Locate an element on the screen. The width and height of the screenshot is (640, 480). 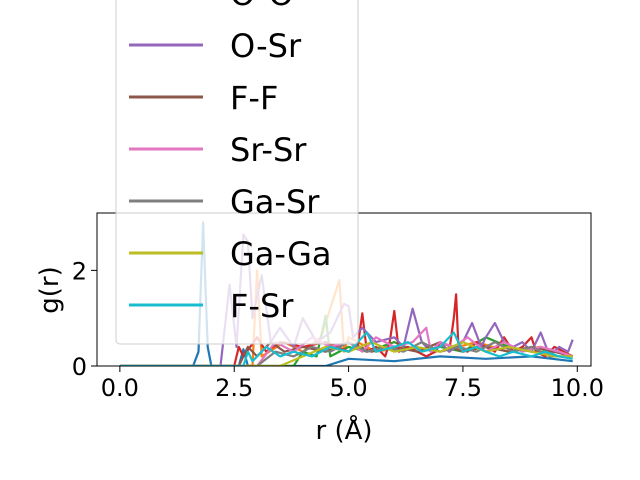
x-tick-label: 5.0 is located at coordinates (348, 388).